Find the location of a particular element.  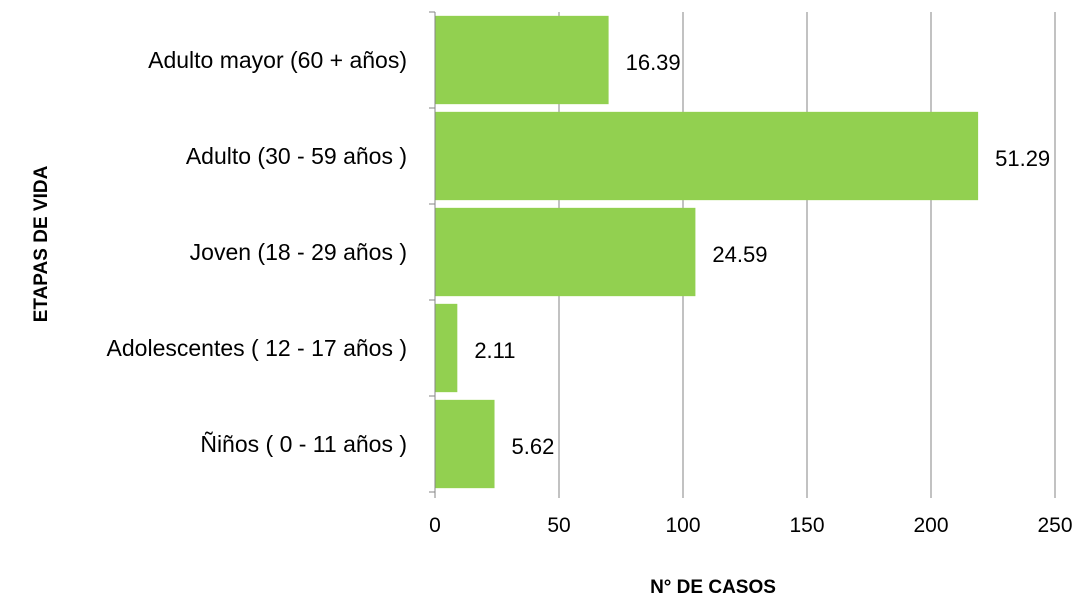

category-label: Ñiños ( 0 - 11 años ) is located at coordinates (303, 444).